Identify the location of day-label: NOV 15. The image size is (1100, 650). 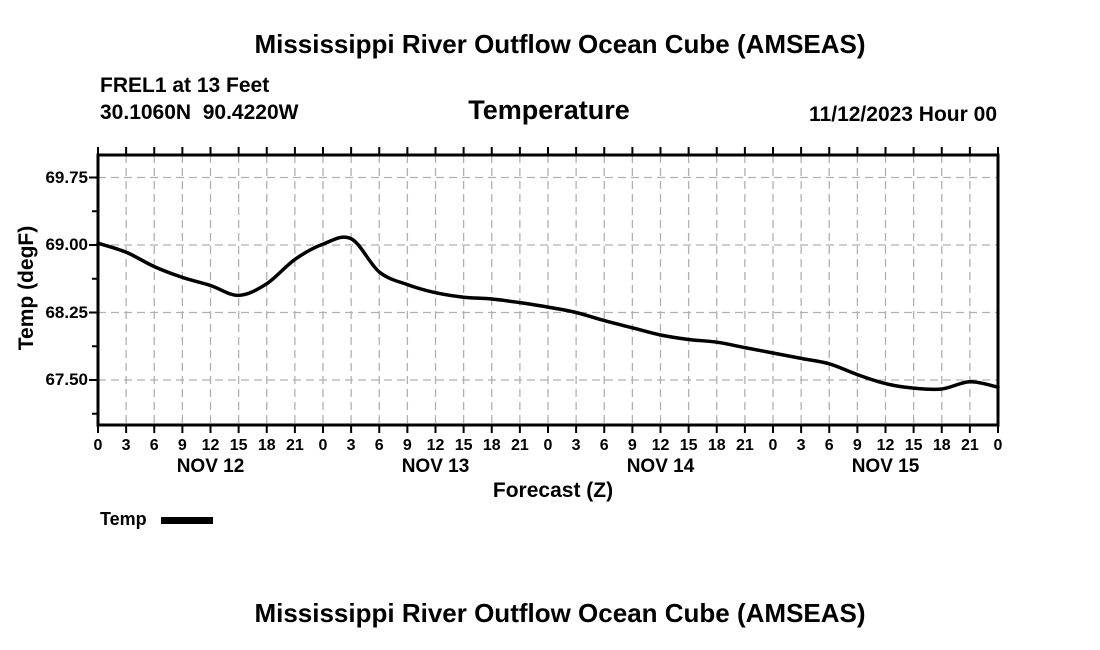
(885, 466).